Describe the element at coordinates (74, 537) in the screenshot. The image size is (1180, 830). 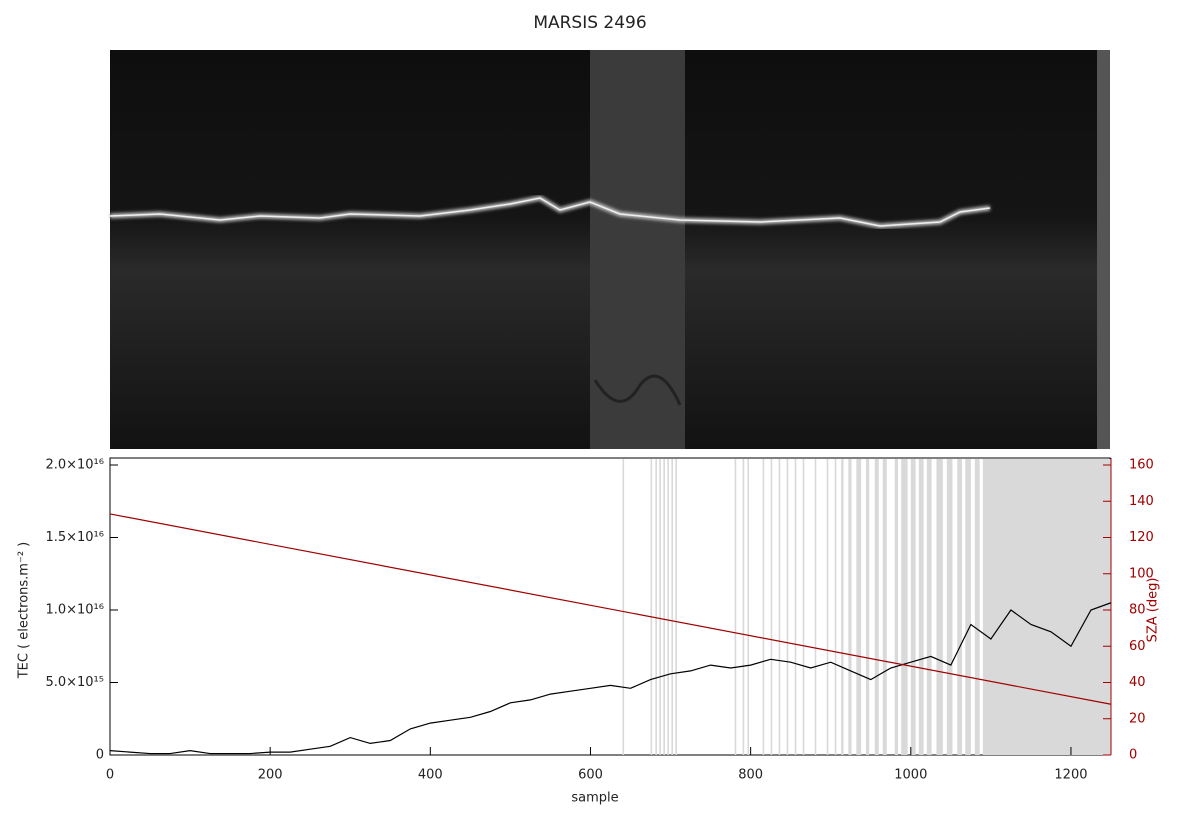
I see `y-tick-label: 1.5×10¹⁶` at that location.